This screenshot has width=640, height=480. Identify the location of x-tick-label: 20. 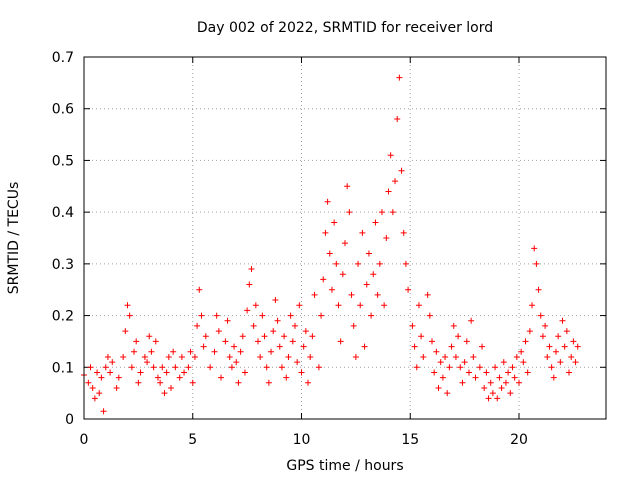
(519, 440).